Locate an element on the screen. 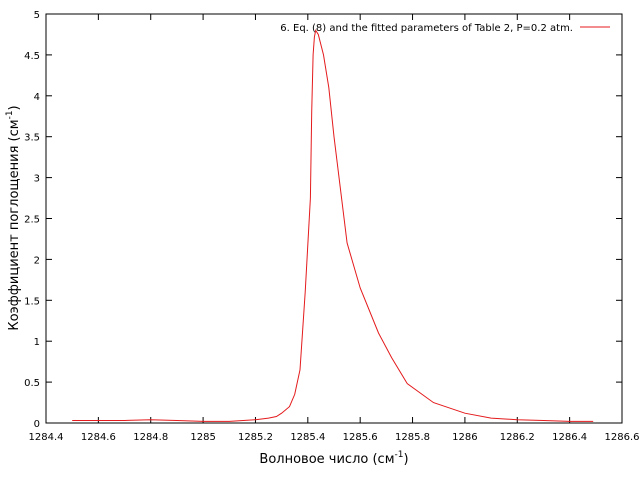 The image size is (640, 480). x-tick-label: 1284.8 is located at coordinates (150, 437).